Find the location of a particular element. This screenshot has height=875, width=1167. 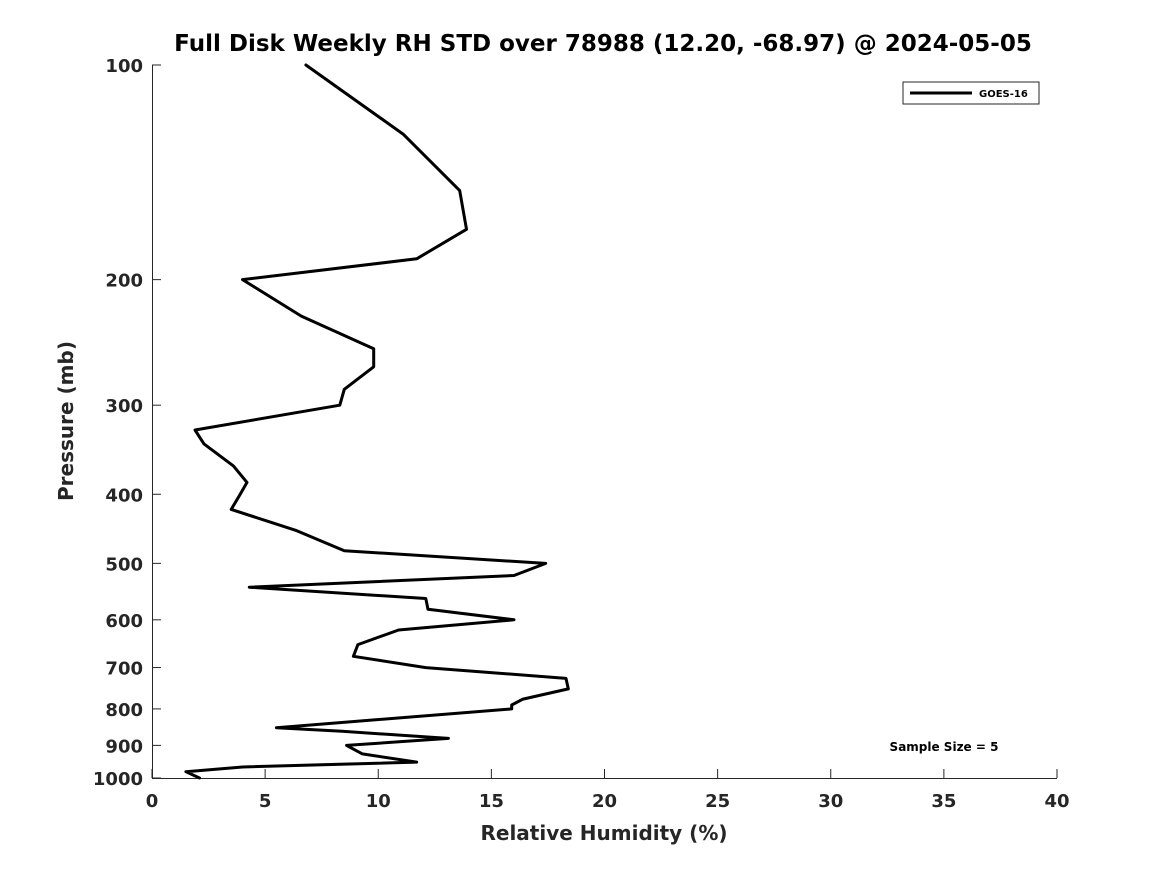

x-tick-label: 0 is located at coordinates (152, 801).